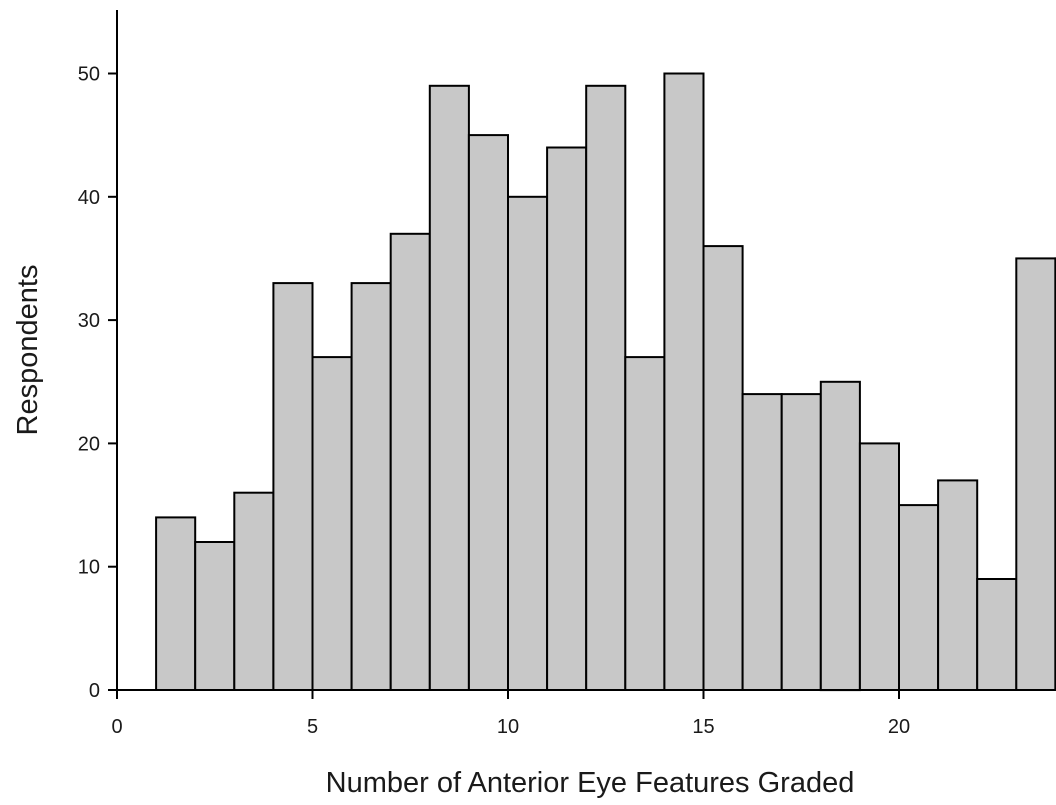  Describe the element at coordinates (89, 444) in the screenshot. I see `y-tick-label-20: 20` at that location.